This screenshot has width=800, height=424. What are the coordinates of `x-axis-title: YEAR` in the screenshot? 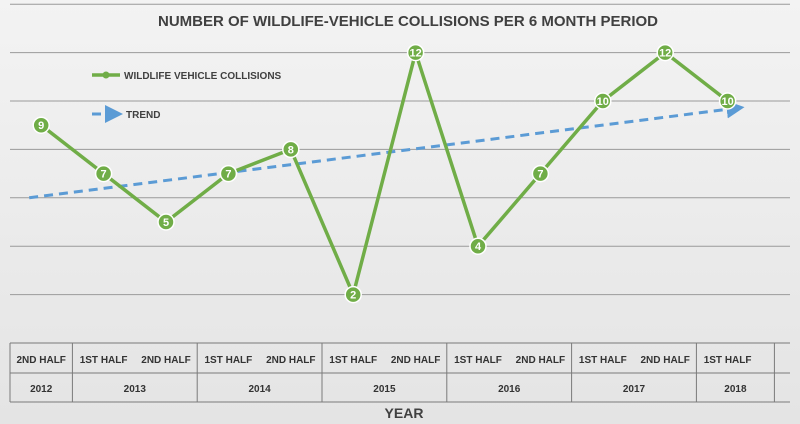 It's located at (404, 413).